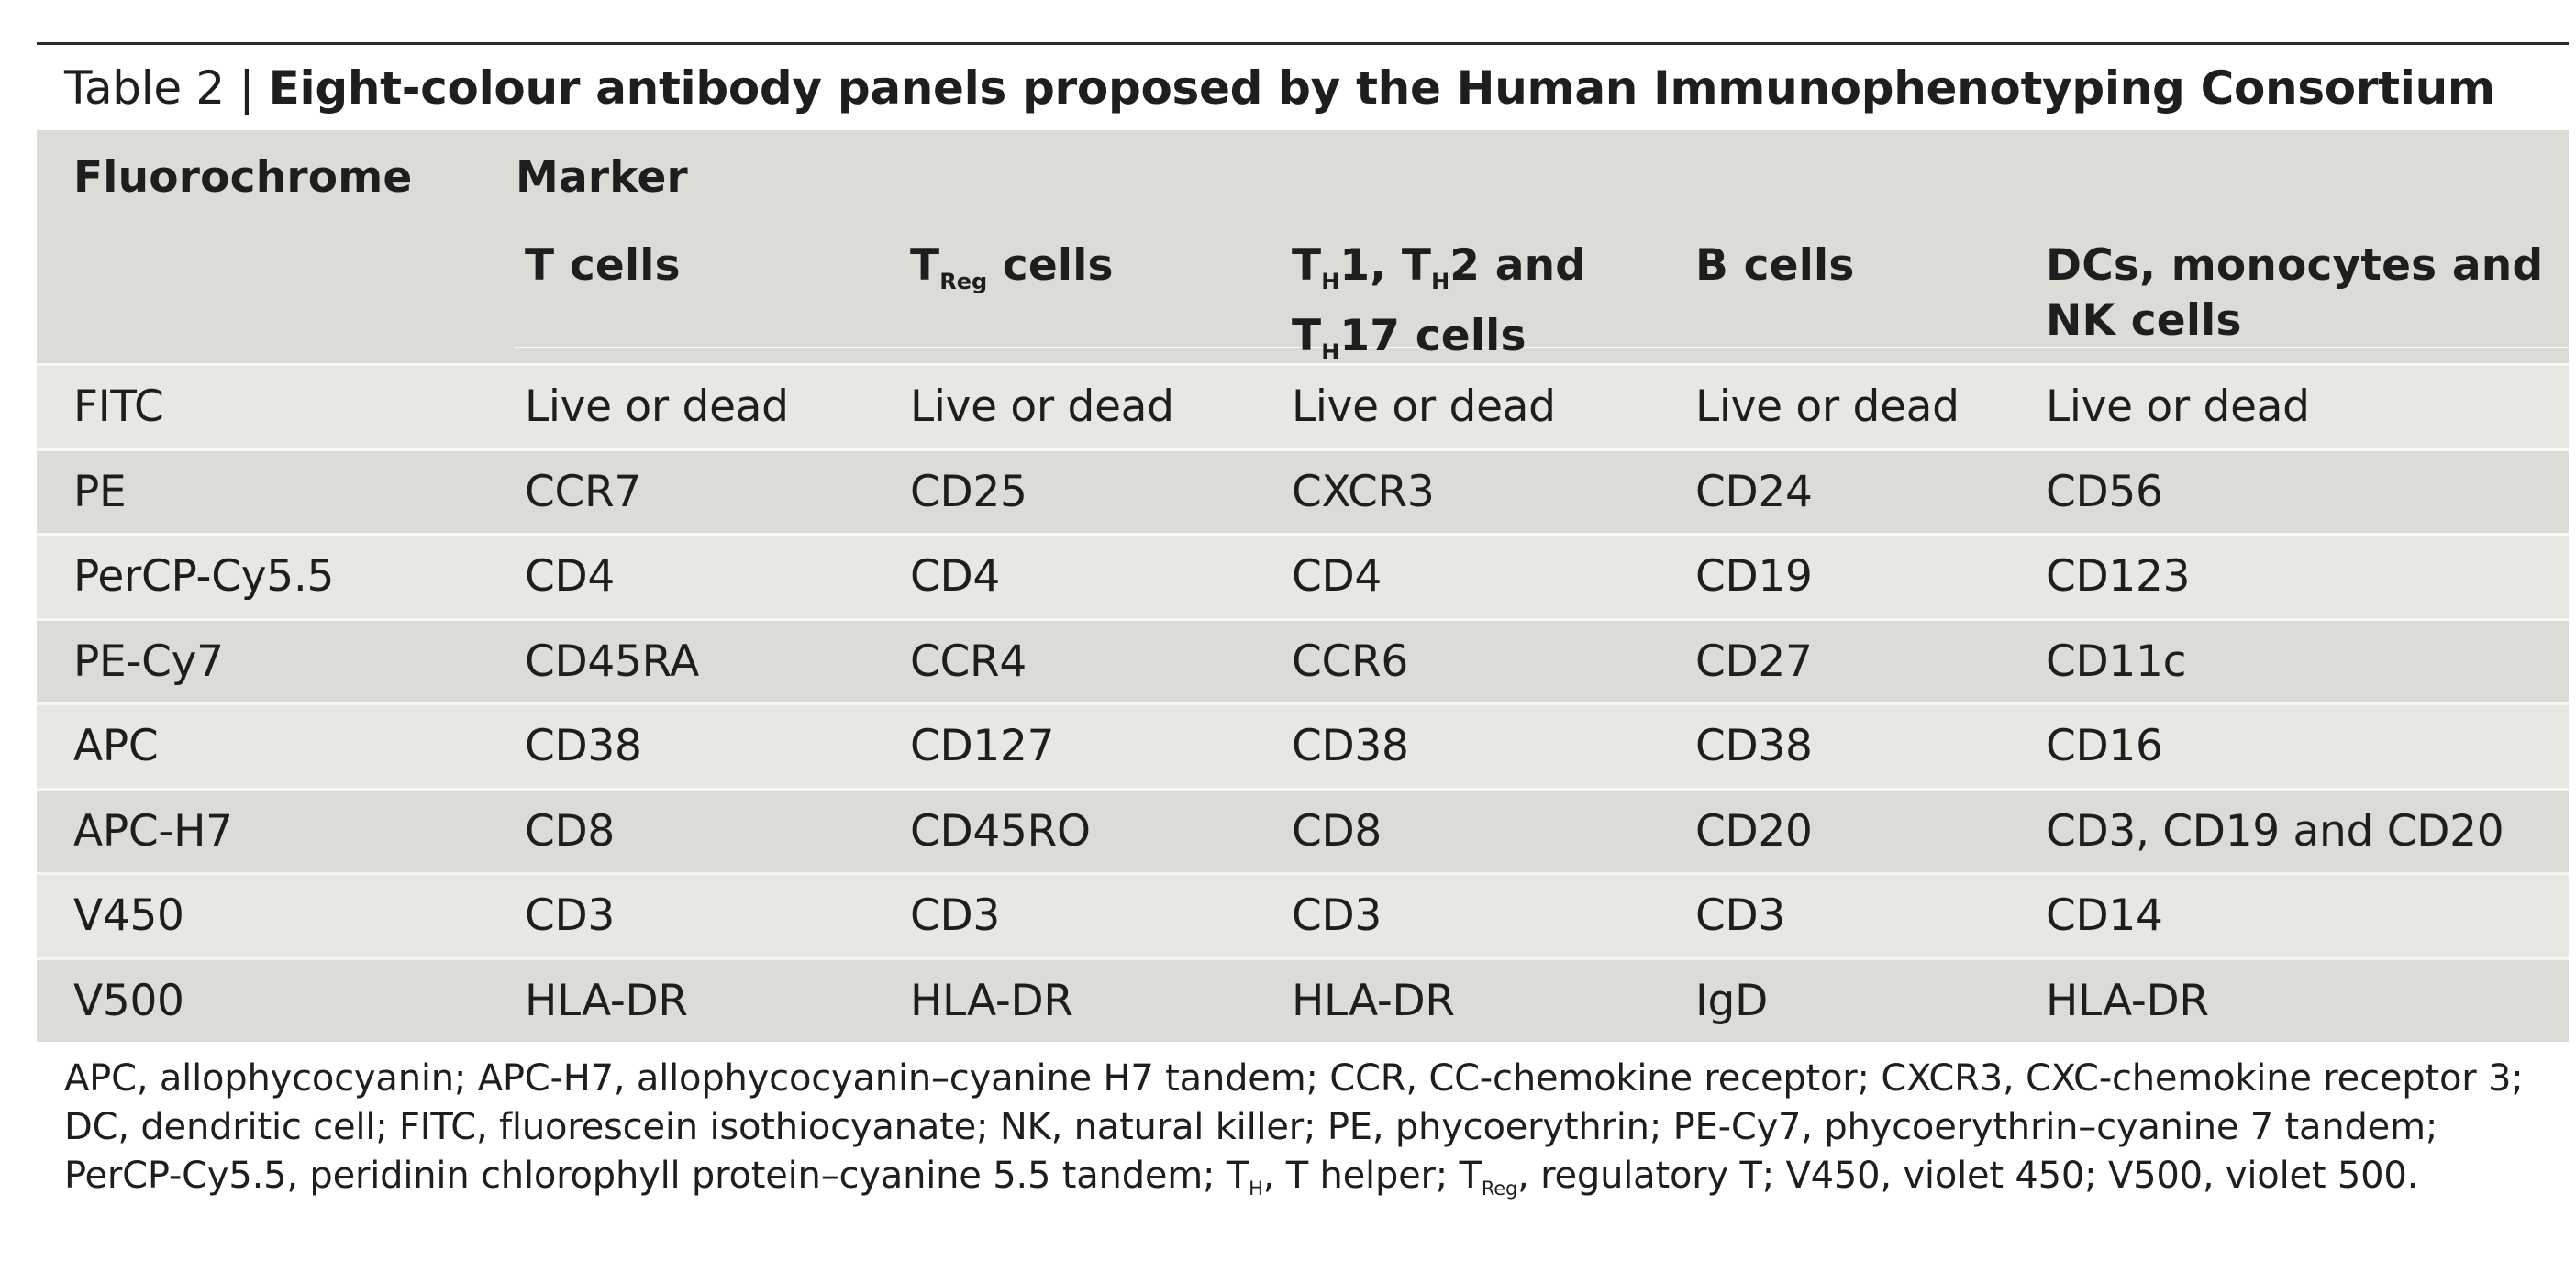 This screenshot has height=1272, width=2576. Describe the element at coordinates (1330, 352) in the screenshot. I see `th-d-sub: H` at that location.